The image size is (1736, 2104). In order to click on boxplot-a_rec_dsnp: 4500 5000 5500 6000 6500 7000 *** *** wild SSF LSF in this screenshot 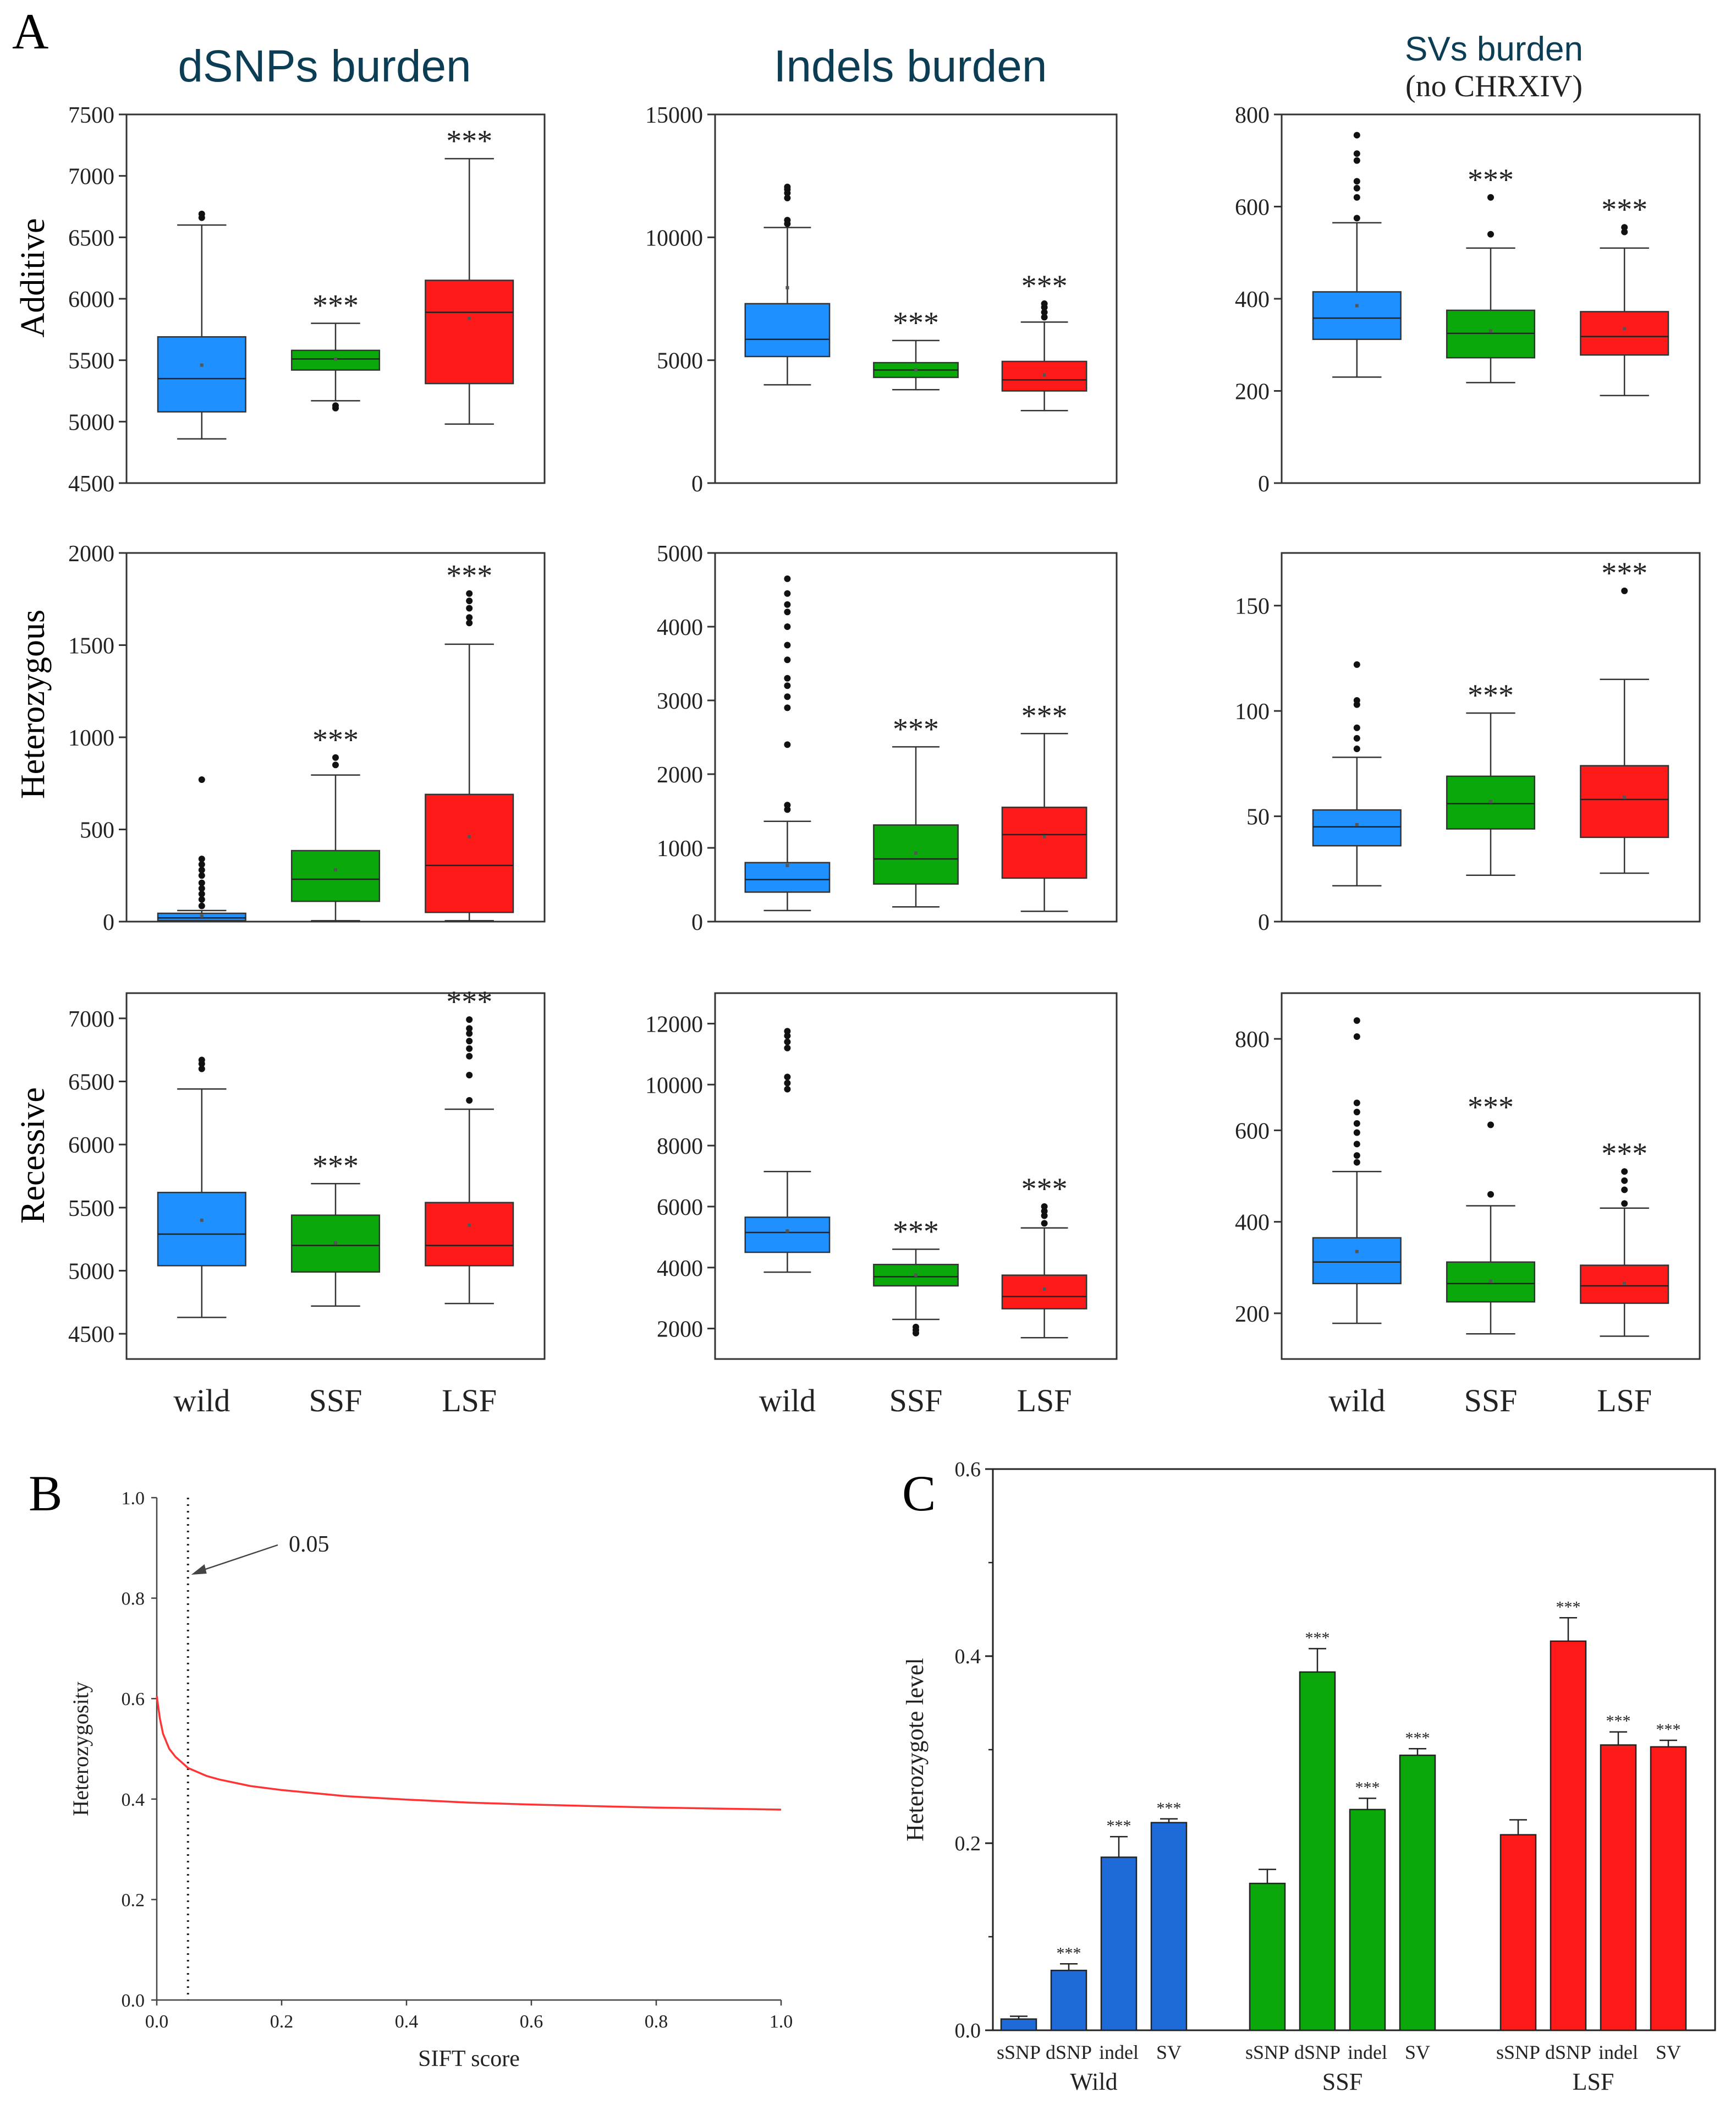, I will do `click(307, 1201)`.